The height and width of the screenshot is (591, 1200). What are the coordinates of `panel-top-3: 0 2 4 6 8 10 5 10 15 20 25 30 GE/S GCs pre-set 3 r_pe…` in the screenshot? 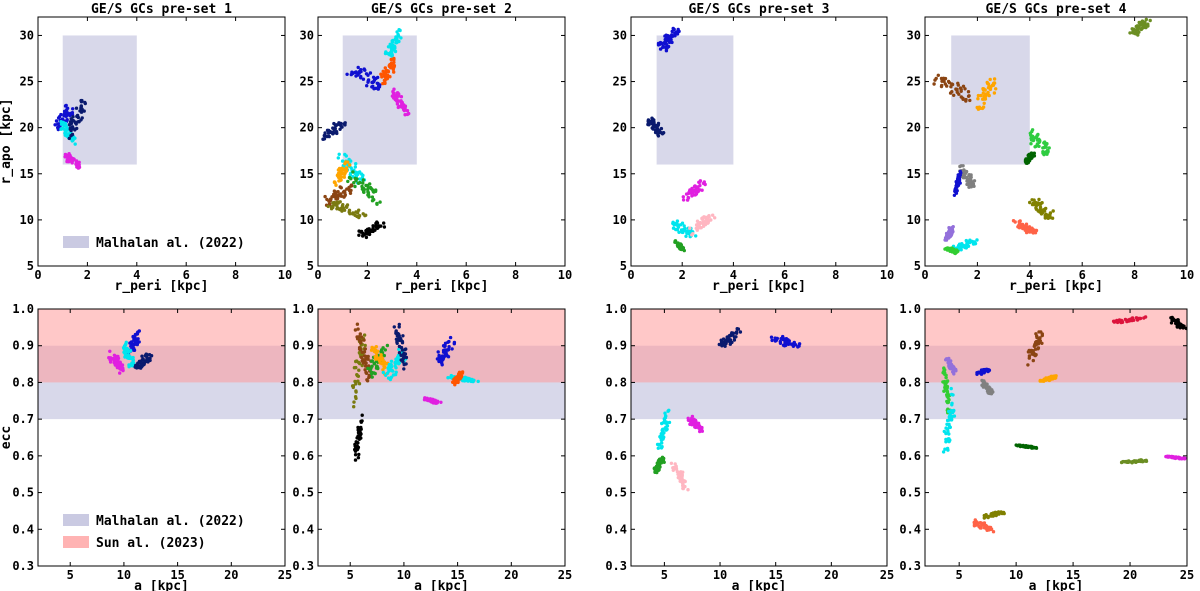 It's located at (754, 148).